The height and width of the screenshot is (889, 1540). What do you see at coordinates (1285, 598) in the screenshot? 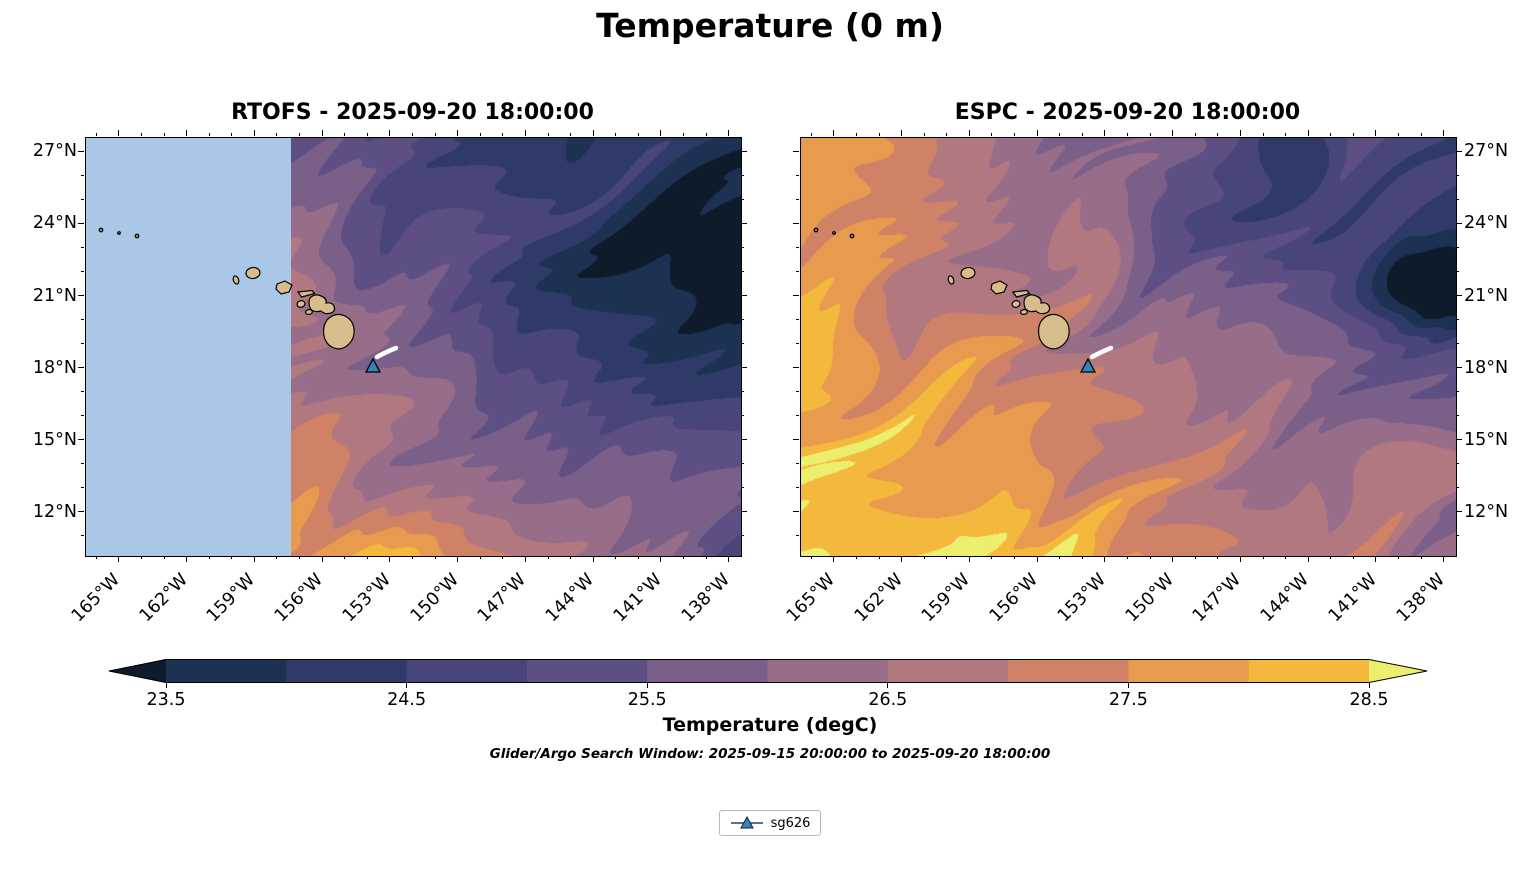
I see `x-tick-label: 144°W` at bounding box center [1285, 598].